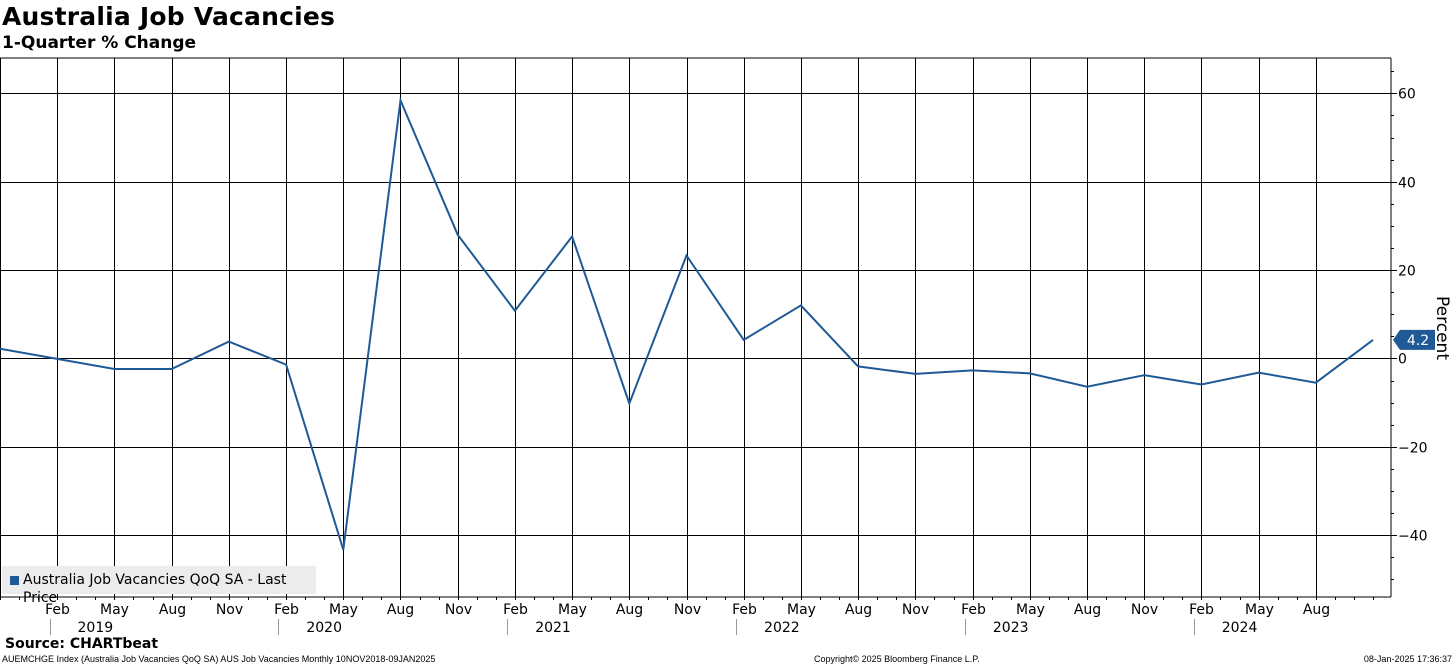  What do you see at coordinates (96, 628) in the screenshot?
I see `x-year-label: 2019` at bounding box center [96, 628].